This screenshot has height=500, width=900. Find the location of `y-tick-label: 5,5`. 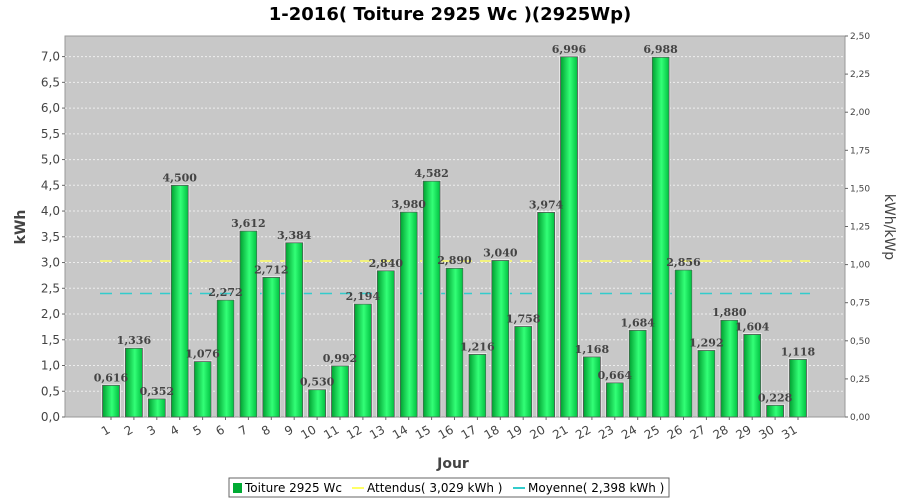

y-tick-label: 5,5 is located at coordinates (50, 134).